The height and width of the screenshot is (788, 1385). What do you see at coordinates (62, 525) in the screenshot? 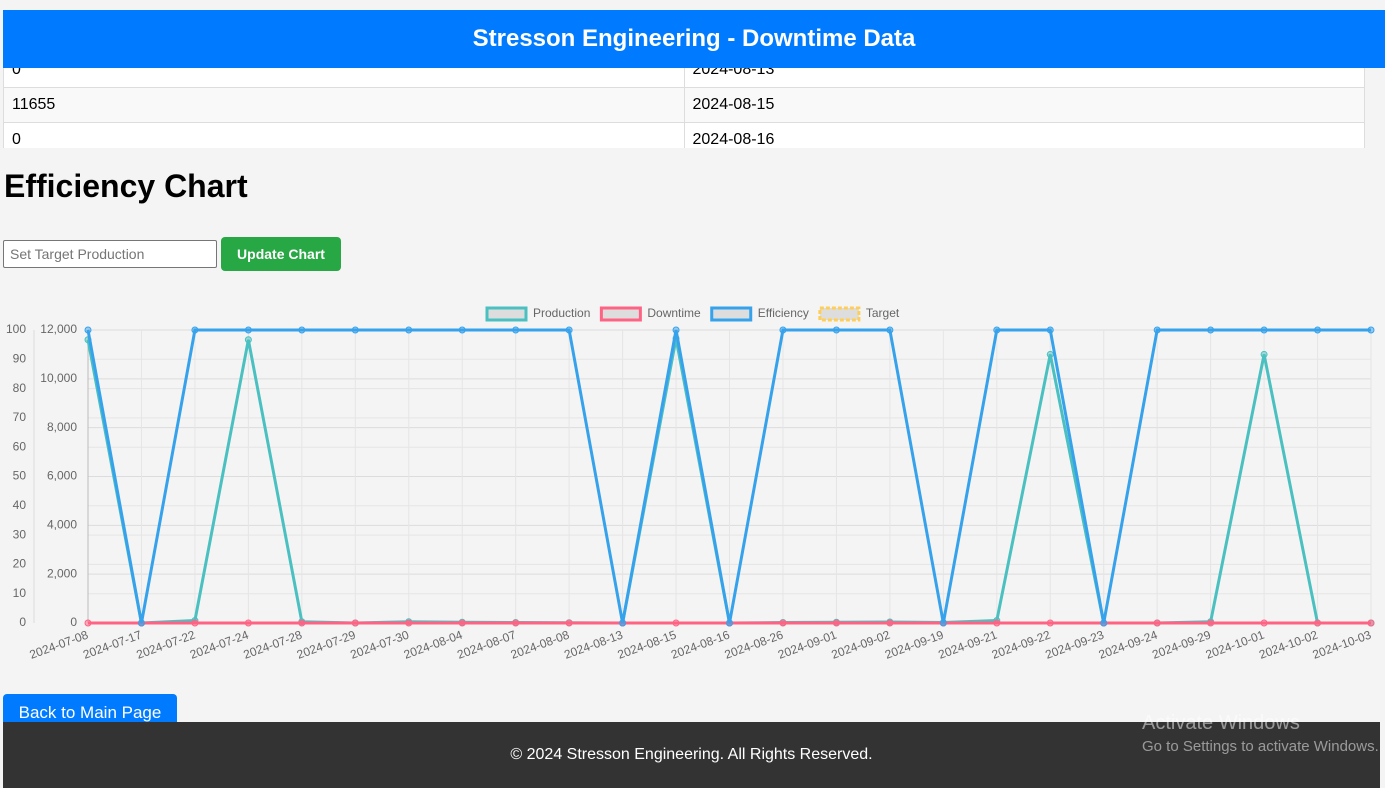
I see `y2-tick-label: 4,000` at bounding box center [62, 525].